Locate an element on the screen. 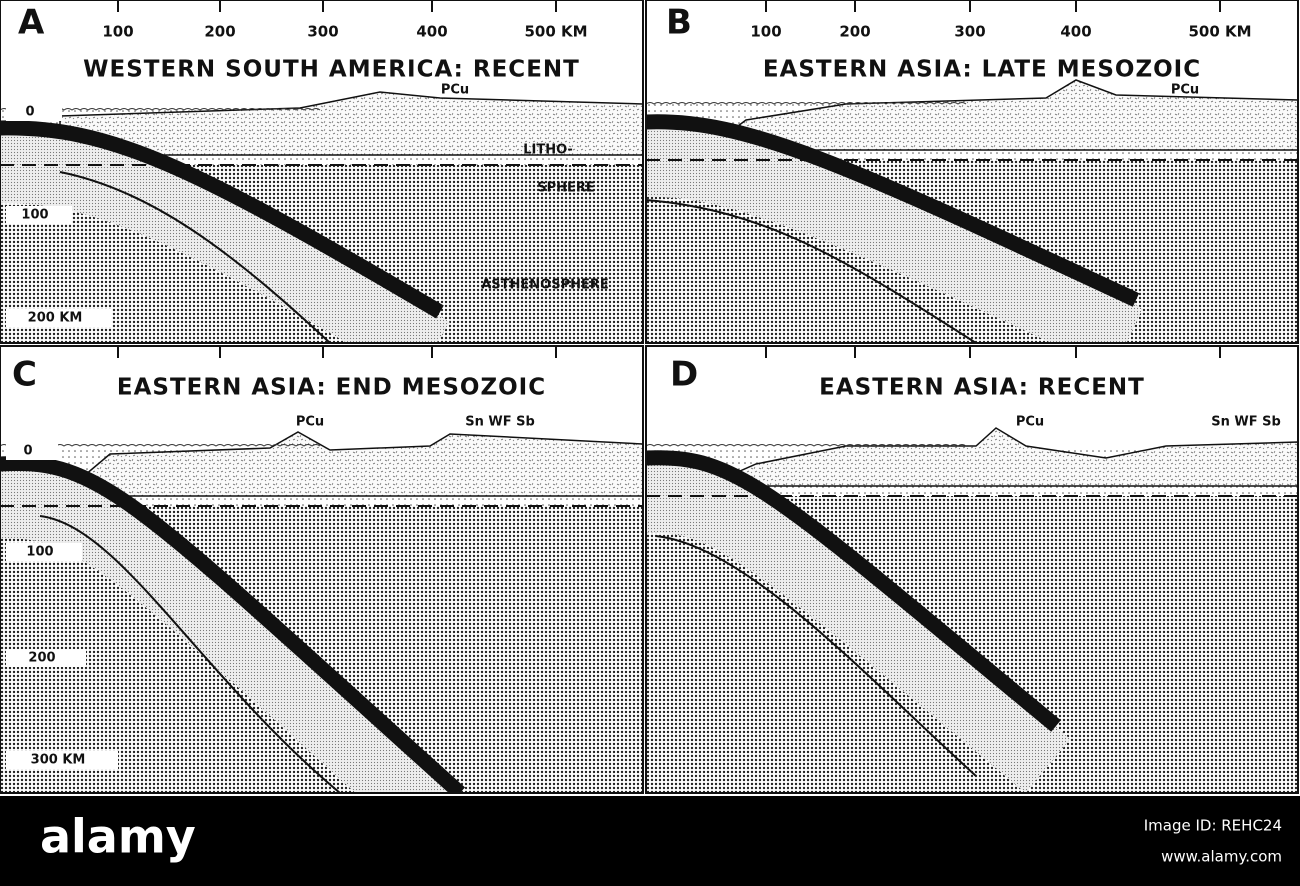 The height and width of the screenshot is (886, 1300). panel-letter: A is located at coordinates (31, 23).